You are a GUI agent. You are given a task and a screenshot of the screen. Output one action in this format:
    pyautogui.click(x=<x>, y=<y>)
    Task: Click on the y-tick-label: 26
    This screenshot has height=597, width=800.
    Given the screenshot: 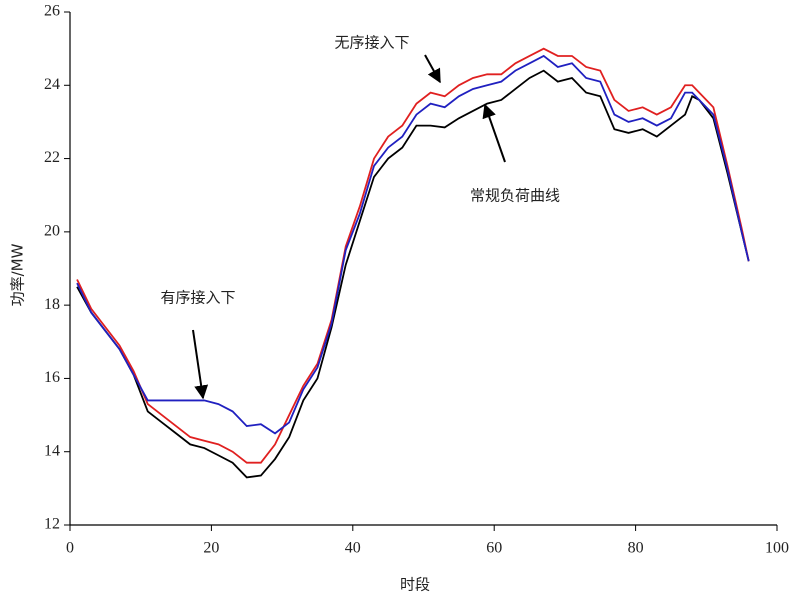 What is the action you would take?
    pyautogui.click(x=52, y=11)
    